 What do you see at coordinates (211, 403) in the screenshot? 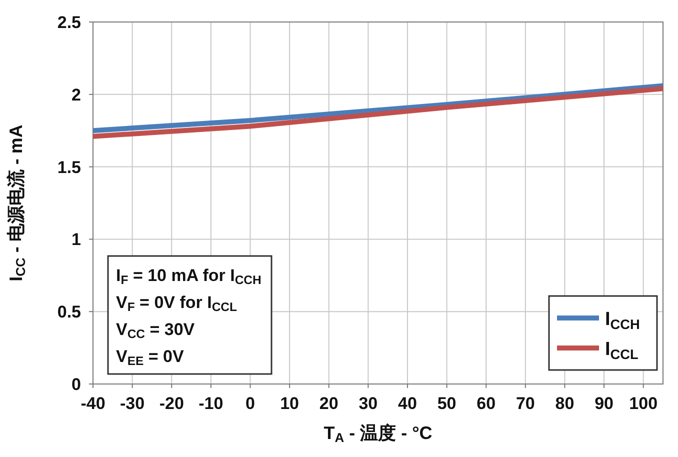
I see `x-tick-label: -10` at bounding box center [211, 403].